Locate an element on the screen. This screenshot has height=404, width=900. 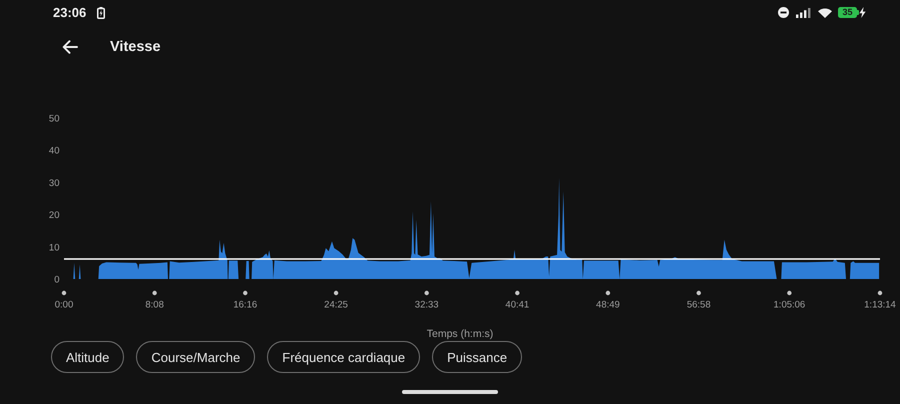
x-tick-label: 56:58 is located at coordinates (698, 305).